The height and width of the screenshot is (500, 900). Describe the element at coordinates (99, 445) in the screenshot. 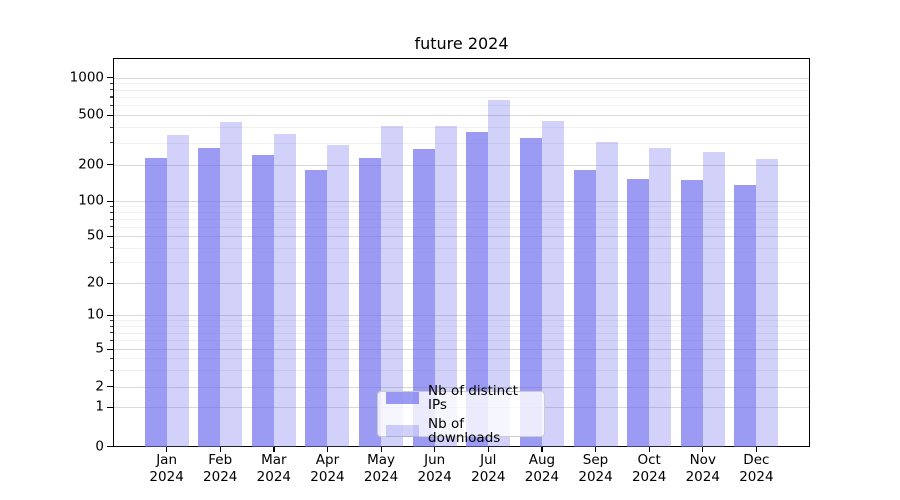

I see `y-tick-label: 0` at that location.